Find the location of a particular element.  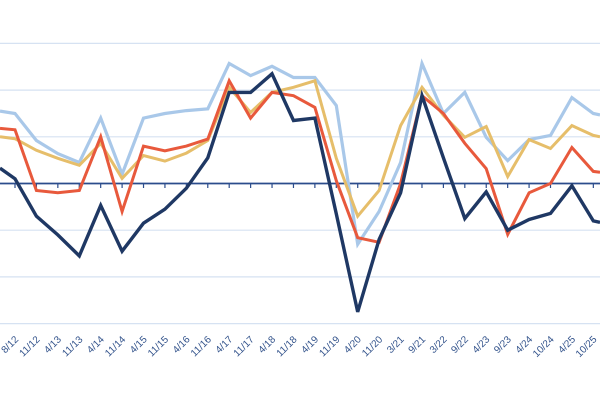

x-axis-label: 11/15 is located at coordinates (158, 346).